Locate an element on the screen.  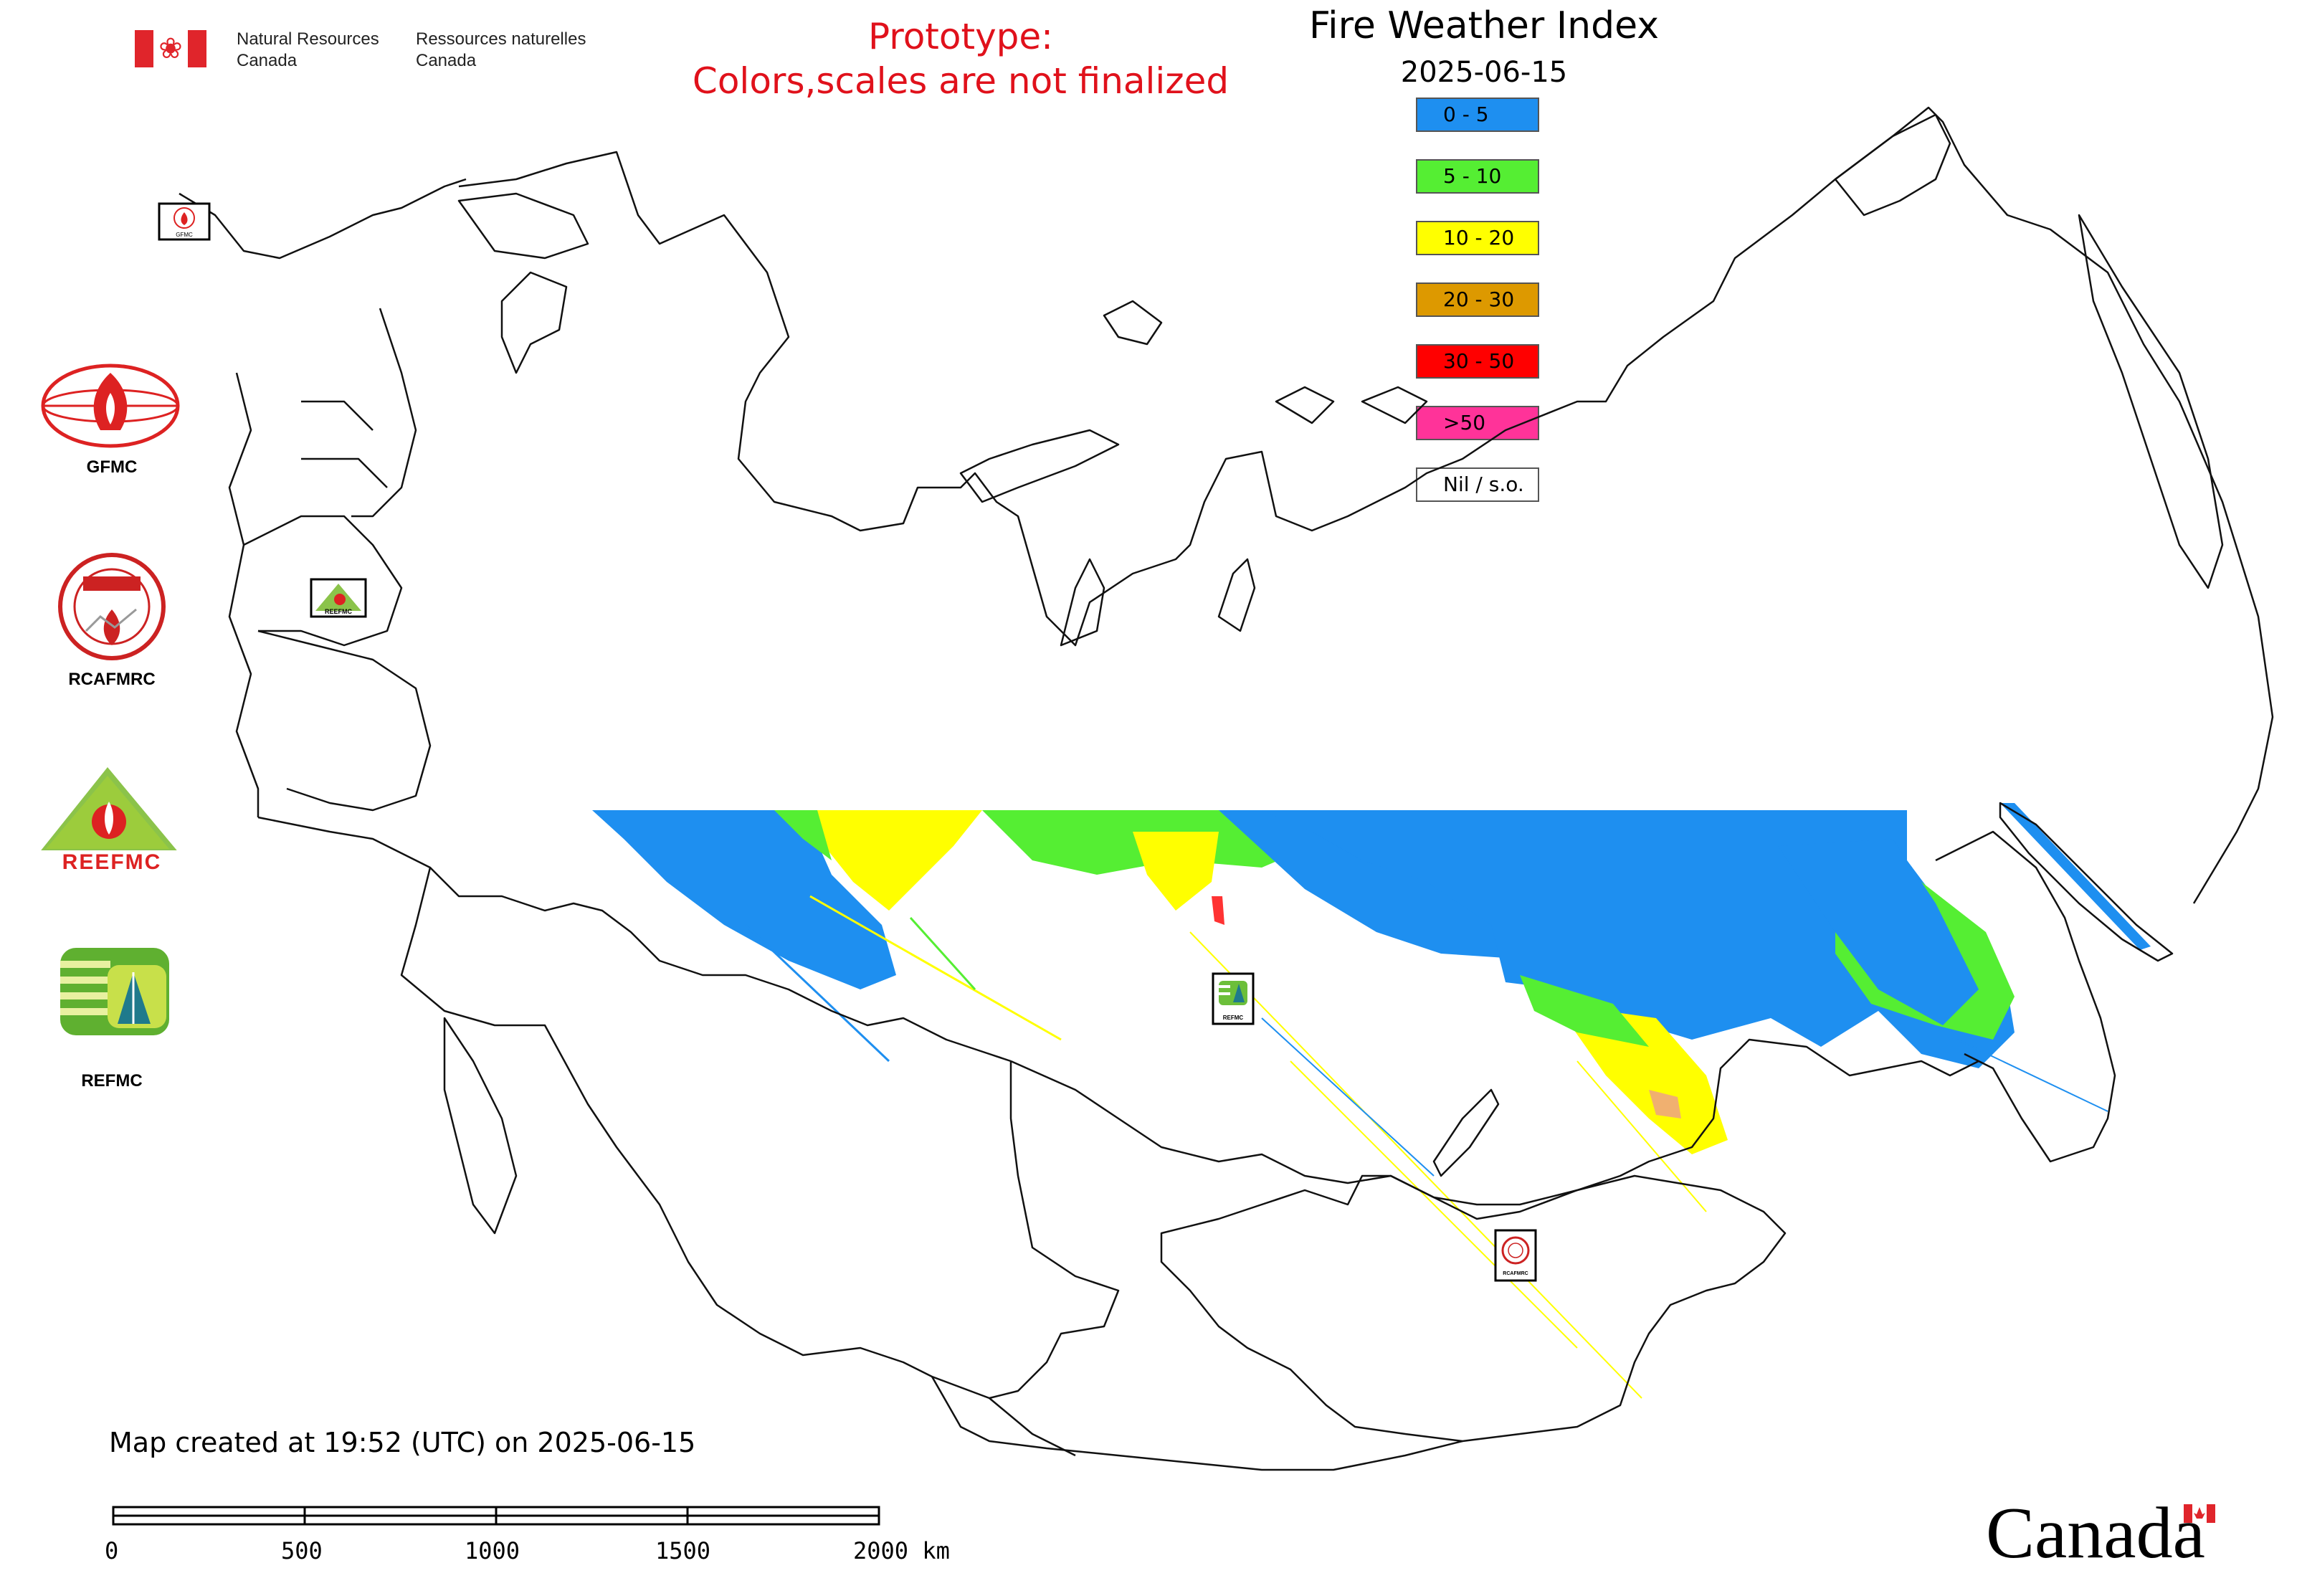
chukotka-outline is located at coordinates (1892, 165).